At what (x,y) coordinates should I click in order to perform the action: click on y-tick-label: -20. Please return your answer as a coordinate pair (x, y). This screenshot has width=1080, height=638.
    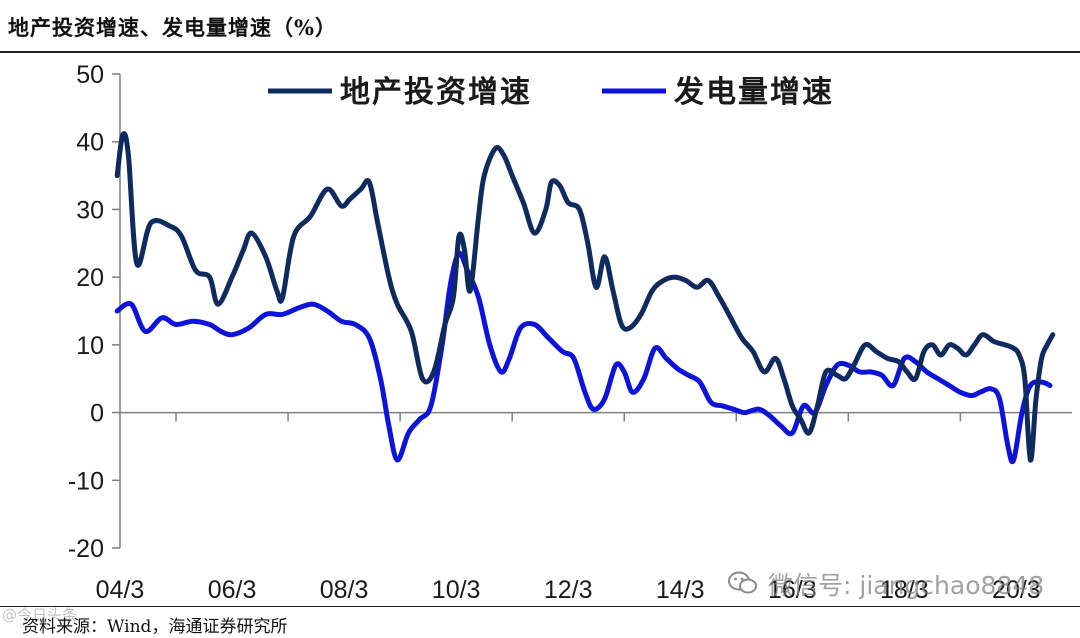
    Looking at the image, I should click on (86, 549).